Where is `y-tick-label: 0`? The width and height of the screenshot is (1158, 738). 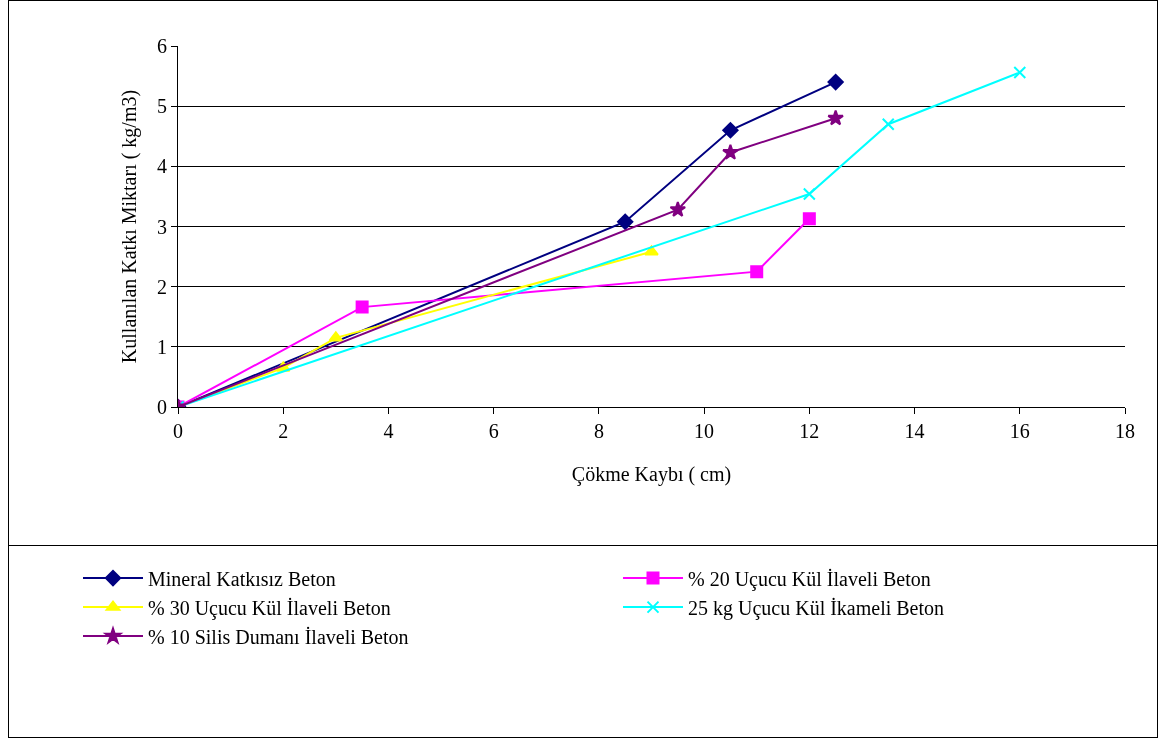 y-tick-label: 0 is located at coordinates (162, 407).